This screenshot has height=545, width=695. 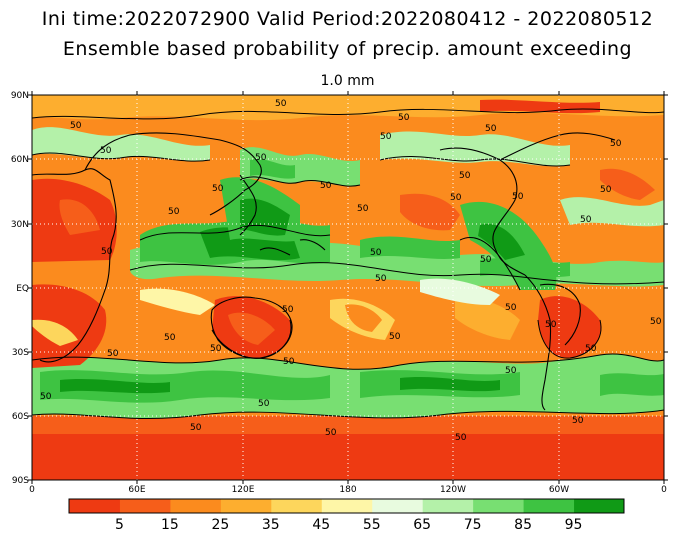 What do you see at coordinates (321, 525) in the screenshot?
I see `colorbar-tick-label: 45` at bounding box center [321, 525].